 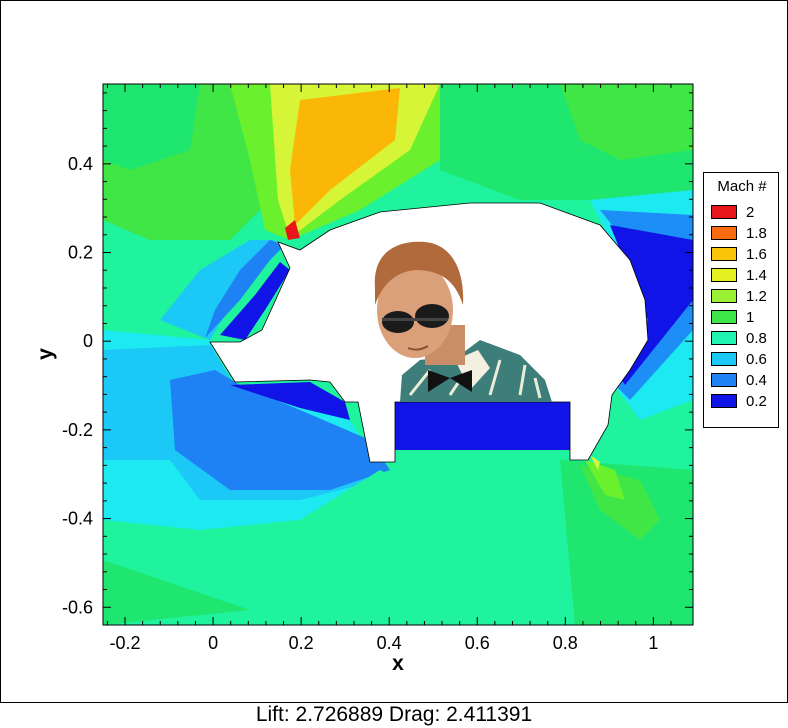 What do you see at coordinates (398, 663) in the screenshot?
I see `x-axis-label: x` at bounding box center [398, 663].